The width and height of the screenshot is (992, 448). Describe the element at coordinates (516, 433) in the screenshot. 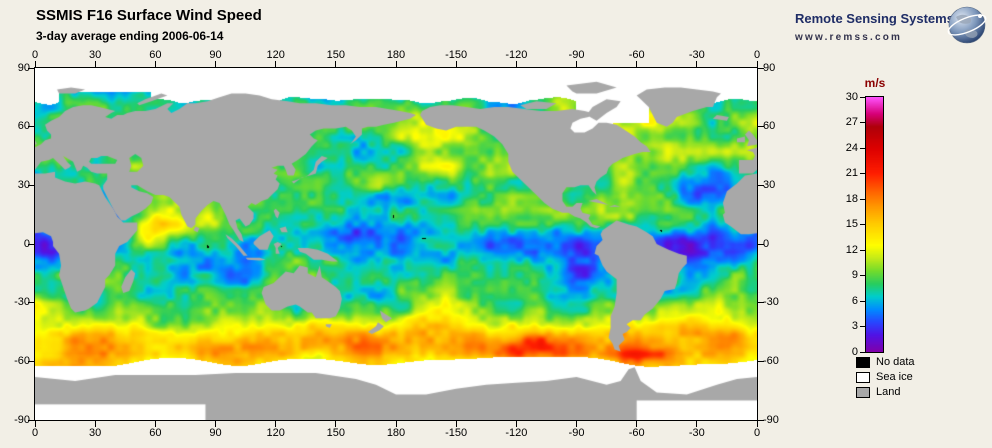

I see `lon-label-bottom: -120` at that location.